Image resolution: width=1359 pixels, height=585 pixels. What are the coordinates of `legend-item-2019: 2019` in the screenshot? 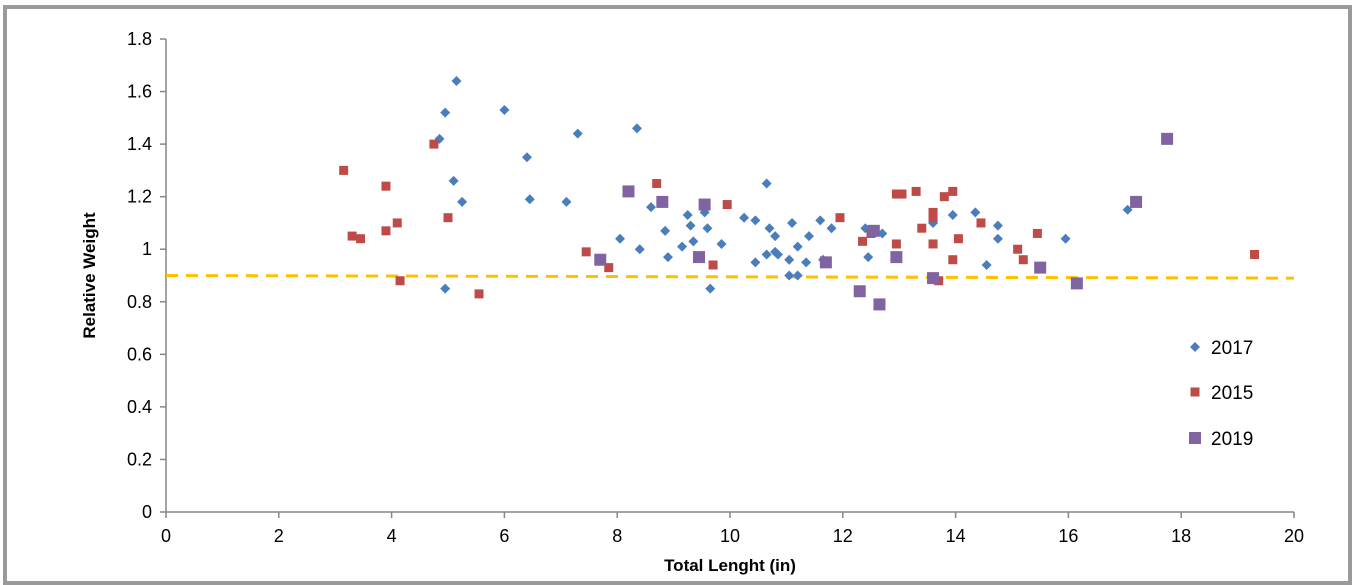 It's located at (1221, 439).